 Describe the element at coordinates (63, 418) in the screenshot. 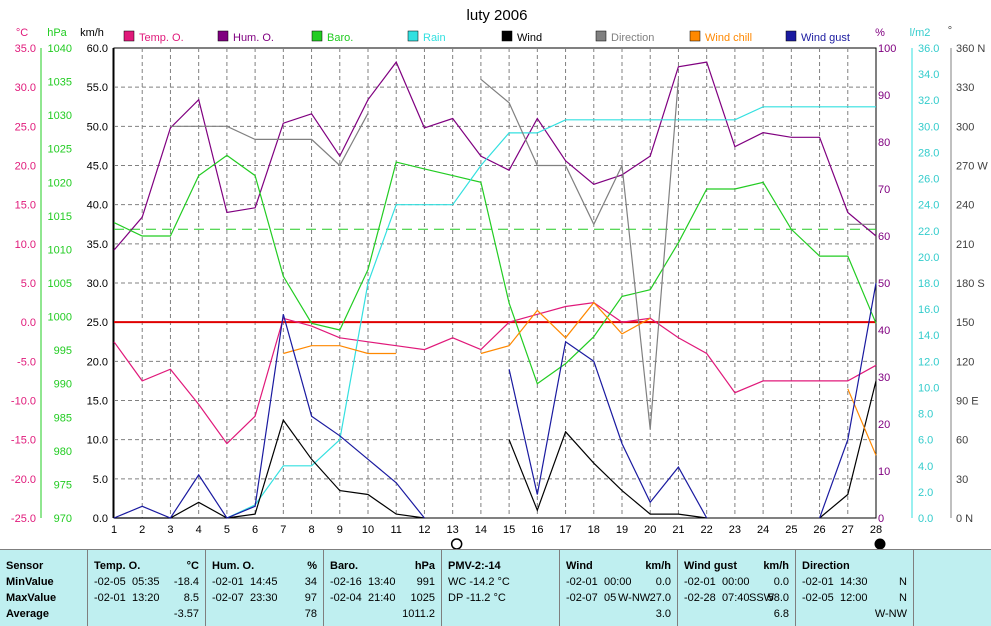

I see `pressure-tick-label: 985` at that location.